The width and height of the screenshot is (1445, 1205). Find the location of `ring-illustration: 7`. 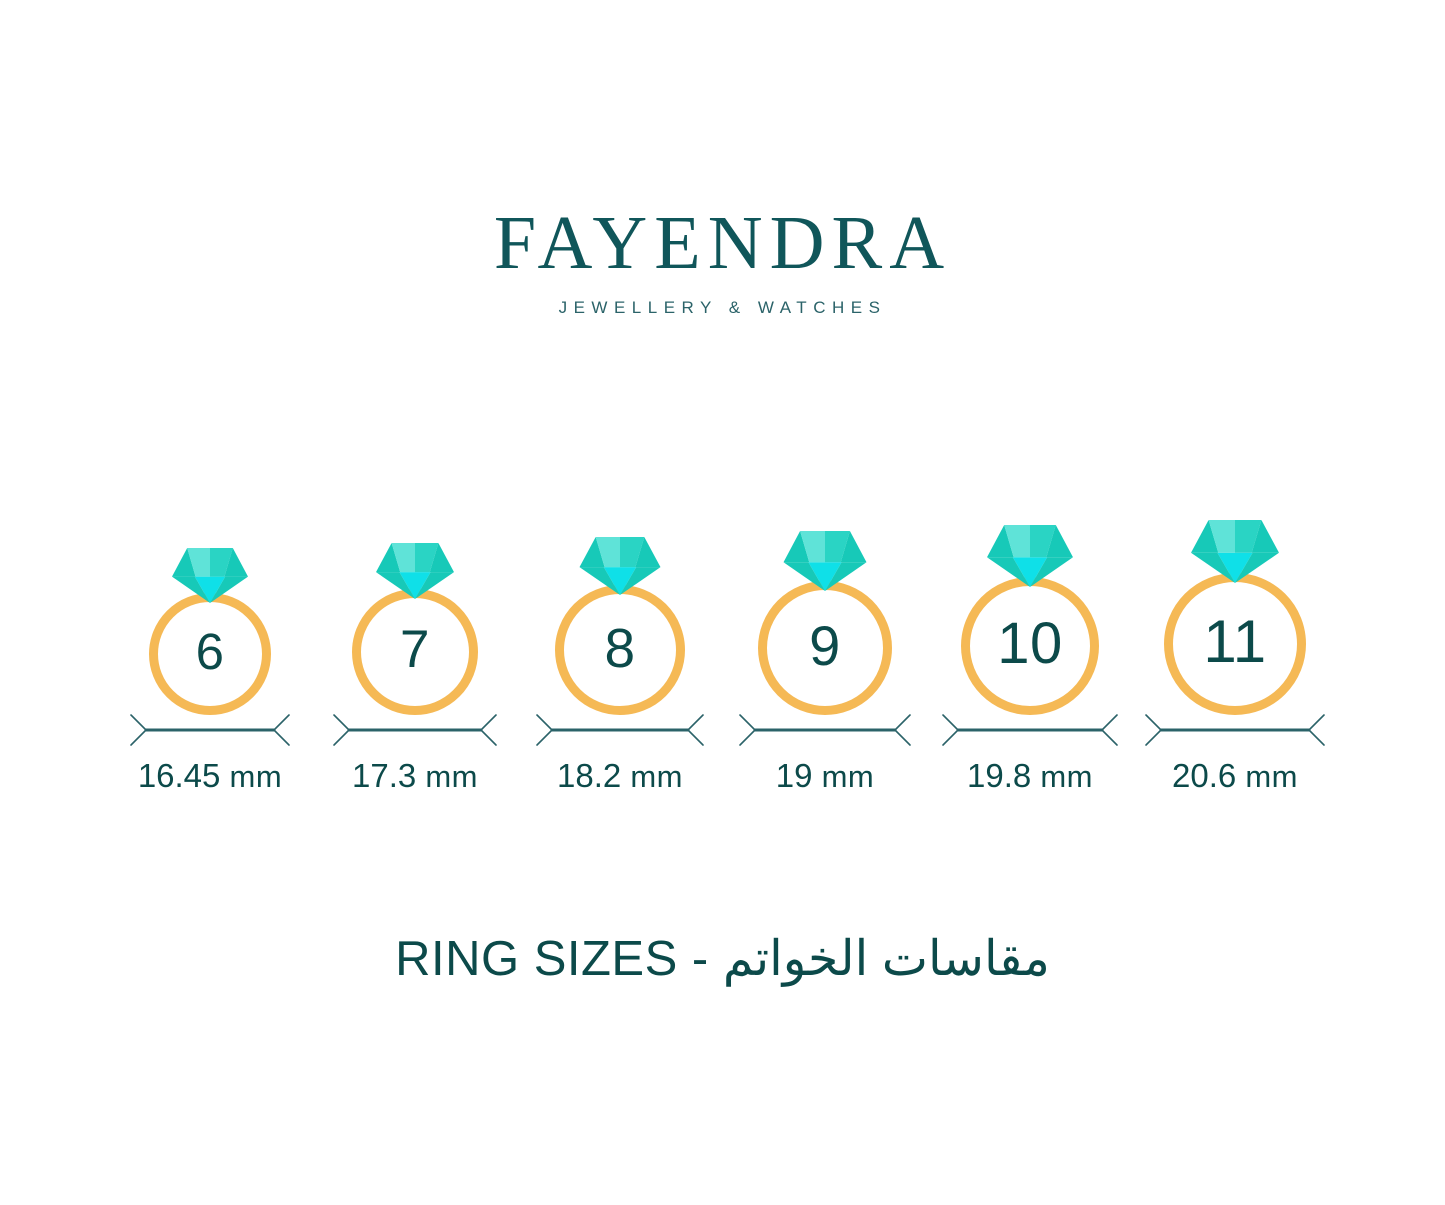

ring-illustration: 7 is located at coordinates (415, 621).